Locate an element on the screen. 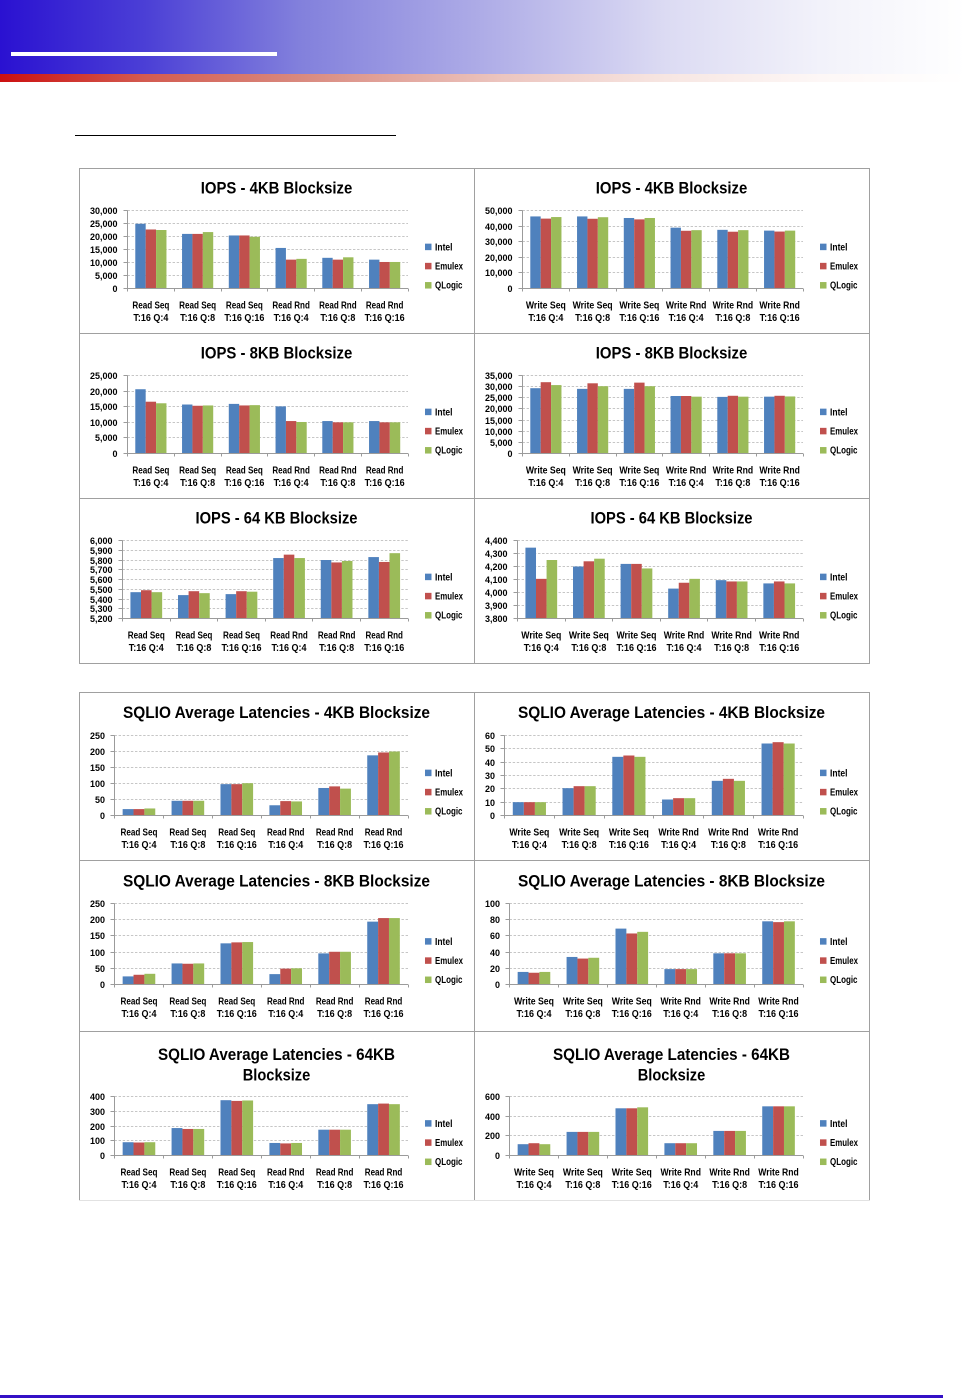  svg-text: 4,100 is located at coordinates (496, 580).